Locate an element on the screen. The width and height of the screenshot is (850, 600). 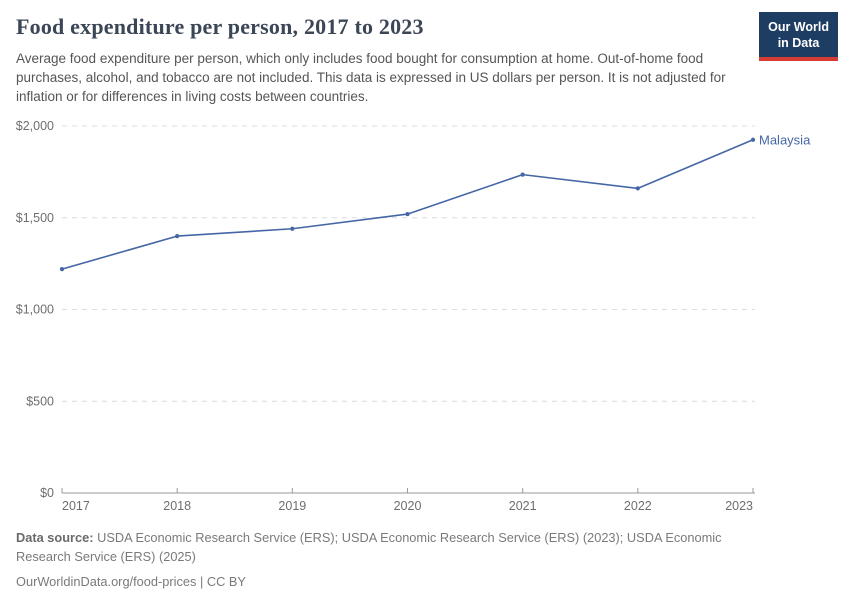
x-axis-tick-label: 2020 is located at coordinates (408, 506).